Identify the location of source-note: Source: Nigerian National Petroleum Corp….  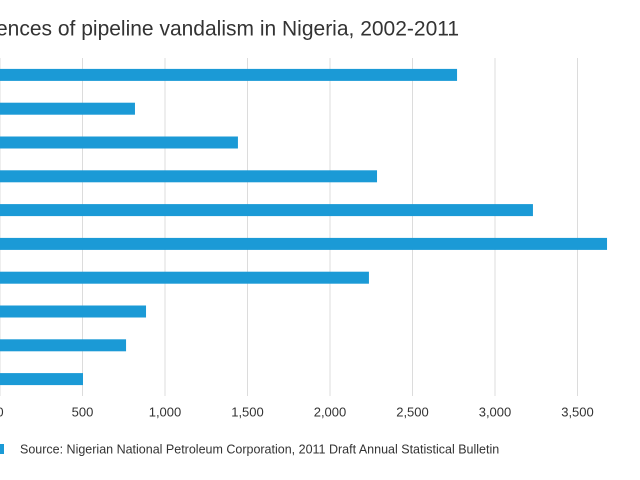
(259, 449).